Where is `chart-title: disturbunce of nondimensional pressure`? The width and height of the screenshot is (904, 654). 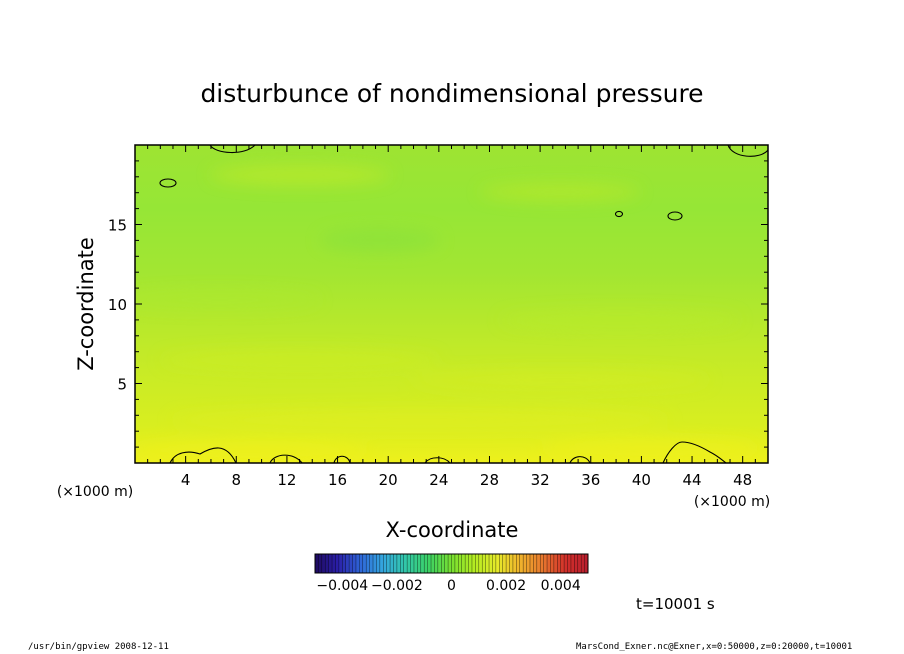 chart-title: disturbunce of nondimensional pressure is located at coordinates (451, 93).